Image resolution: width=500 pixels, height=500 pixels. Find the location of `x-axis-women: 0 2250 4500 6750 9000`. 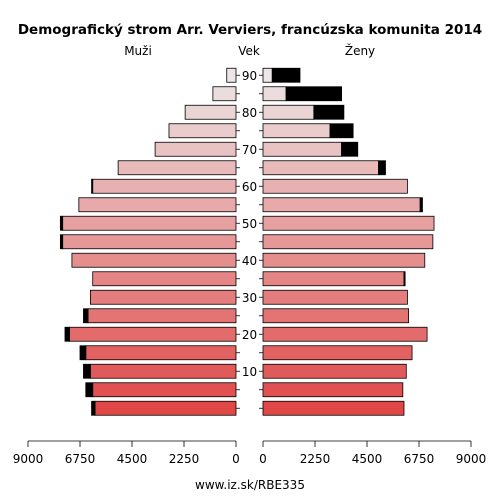

x-axis-women: 0 2250 4500 6750 9000 is located at coordinates (373, 453).